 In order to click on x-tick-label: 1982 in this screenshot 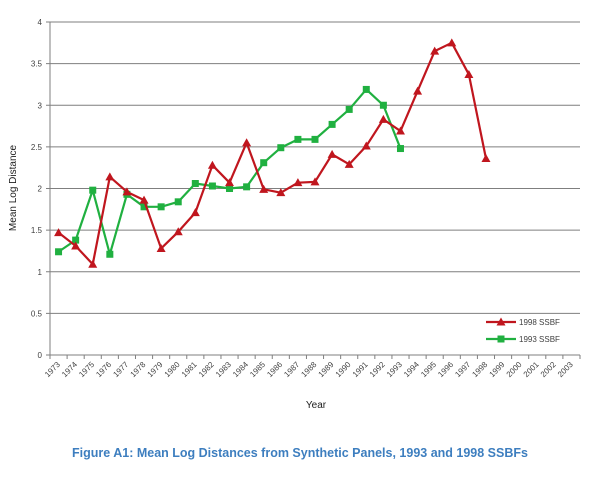, I will do `click(206, 369)`.